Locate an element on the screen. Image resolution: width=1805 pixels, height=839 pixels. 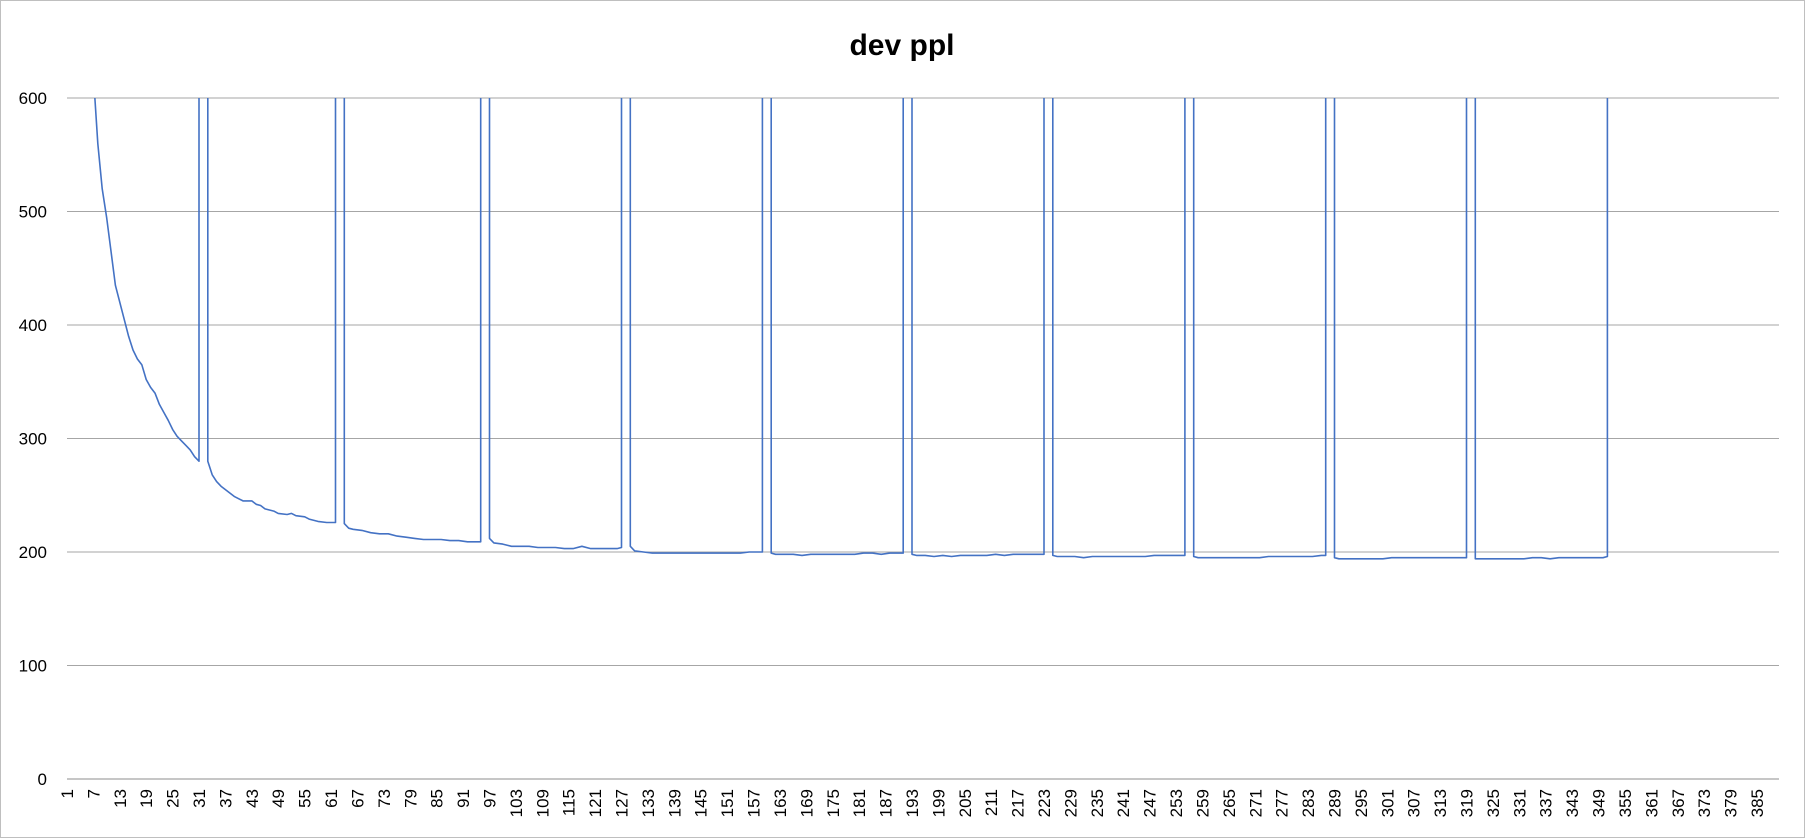
x-tick-label: 385 is located at coordinates (1757, 803).